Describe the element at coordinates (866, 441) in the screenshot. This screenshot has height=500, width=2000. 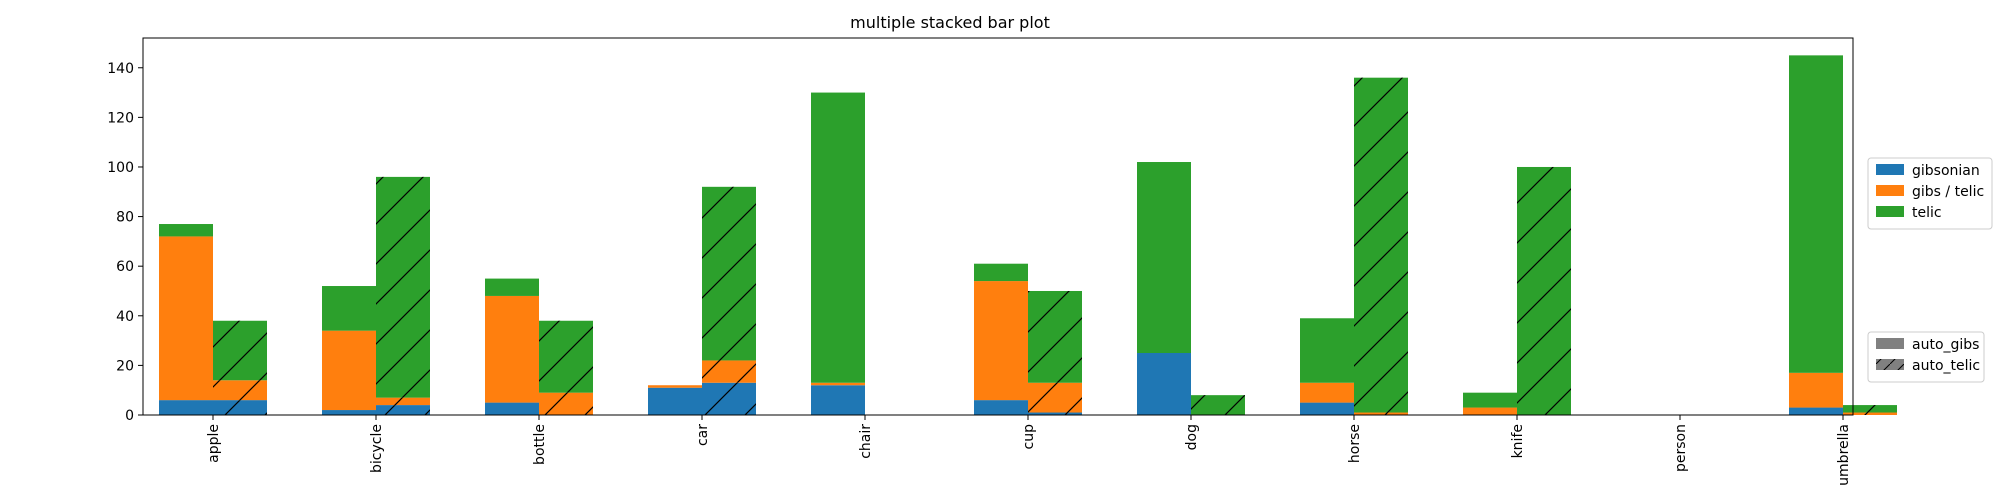
I see `x-tick-label-chair: chair` at that location.